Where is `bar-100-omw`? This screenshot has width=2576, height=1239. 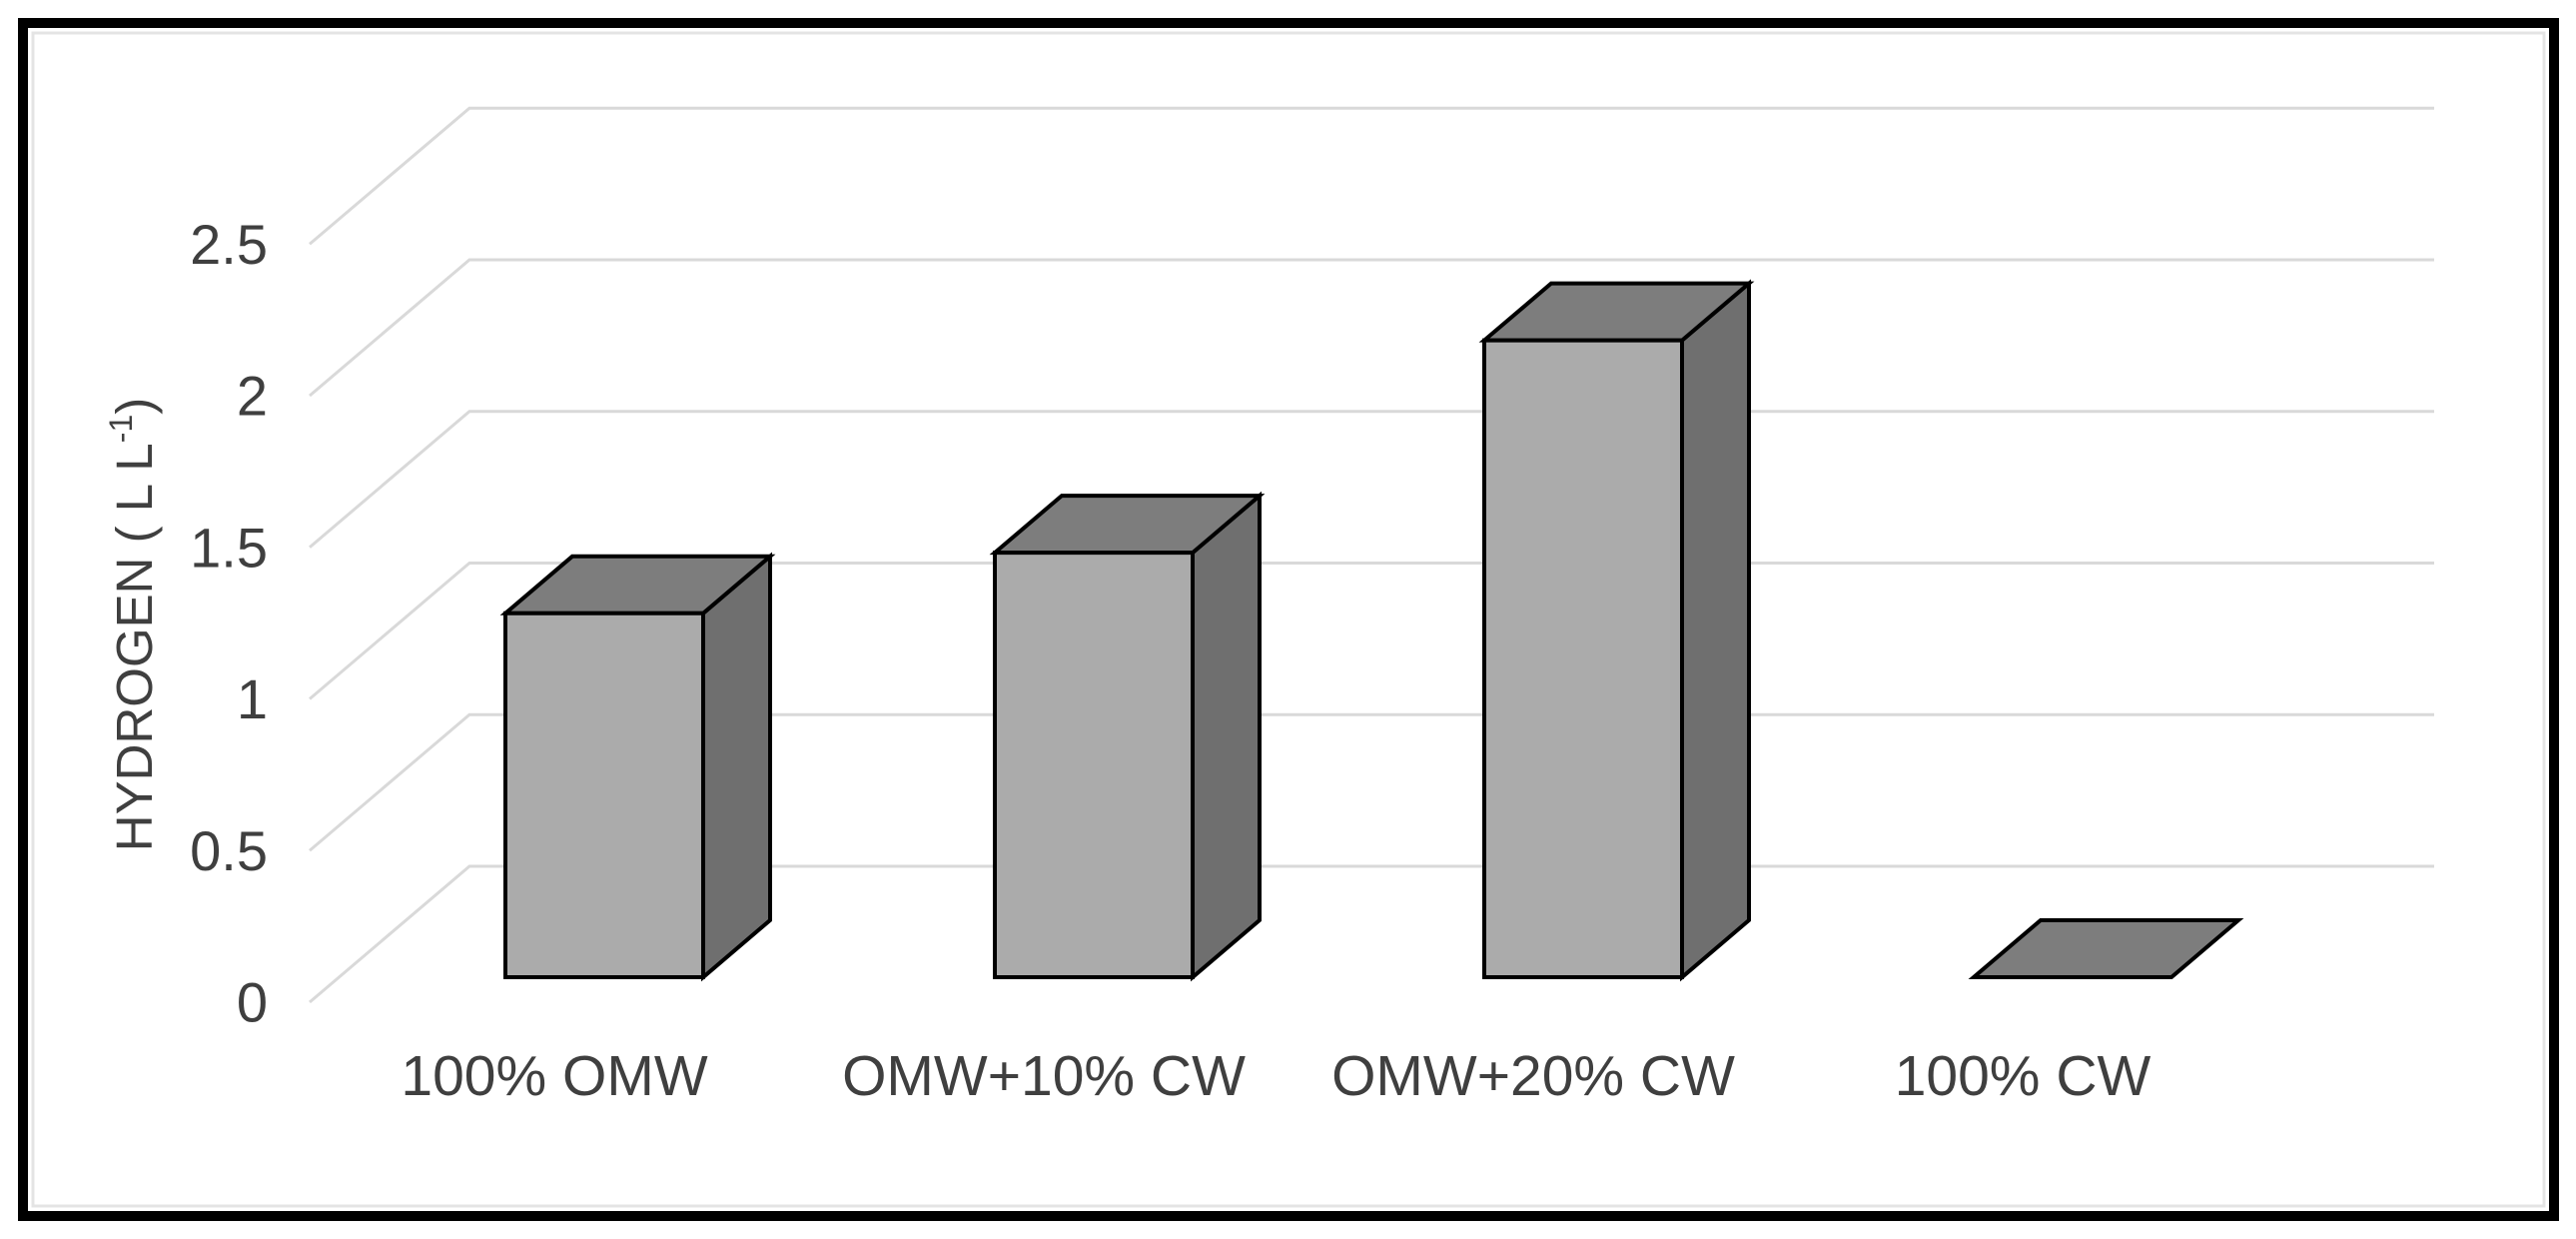
bar-100-omw is located at coordinates (638, 767).